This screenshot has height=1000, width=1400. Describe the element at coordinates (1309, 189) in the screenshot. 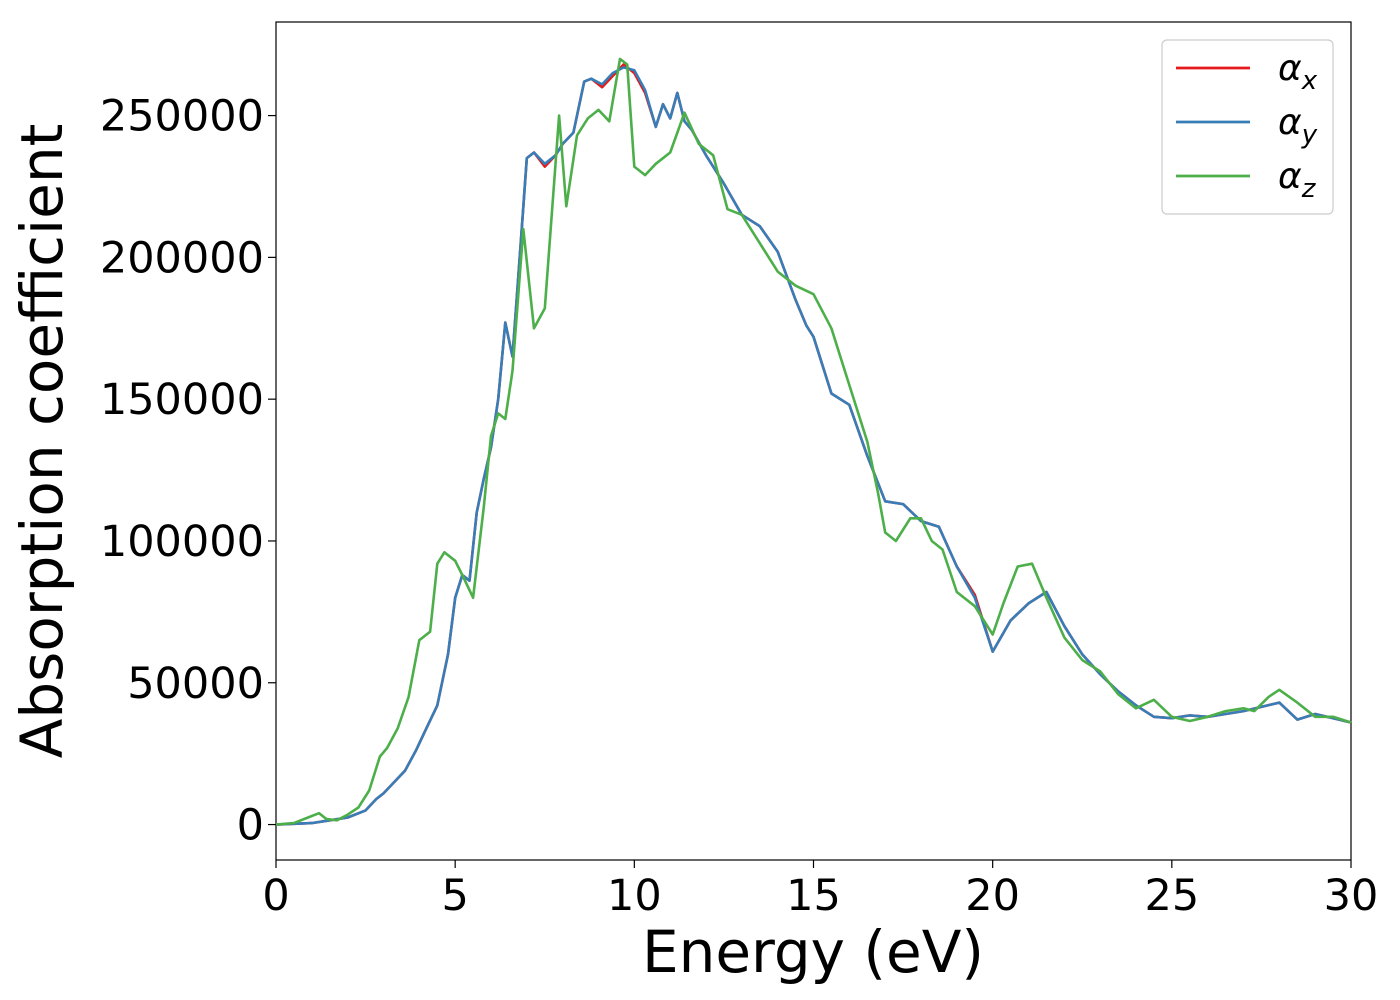

I see `legend-subscript-z: z` at that location.